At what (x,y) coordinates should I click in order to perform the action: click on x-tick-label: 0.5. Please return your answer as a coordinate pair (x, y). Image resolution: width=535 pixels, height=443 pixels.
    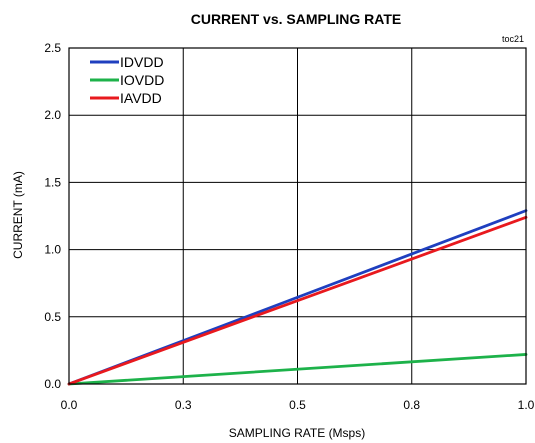
    Looking at the image, I should click on (297, 405).